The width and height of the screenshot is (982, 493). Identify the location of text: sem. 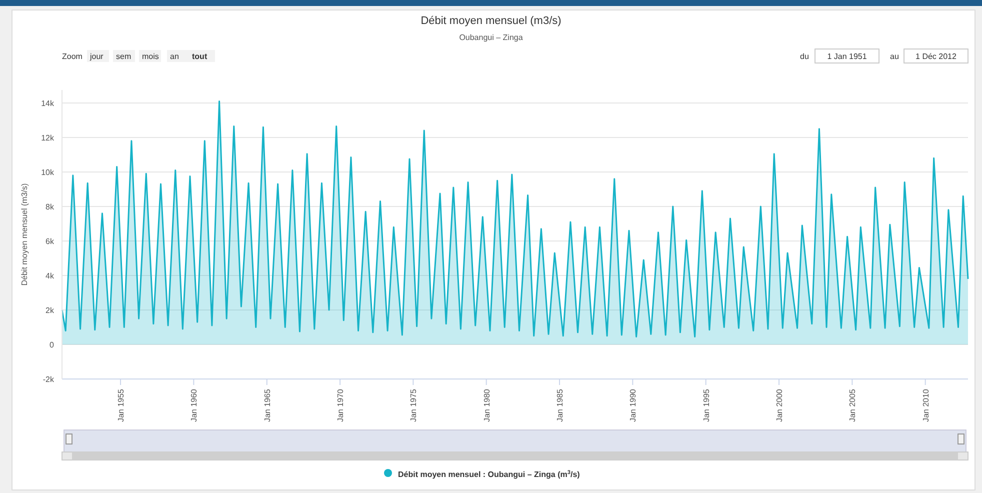
(124, 56).